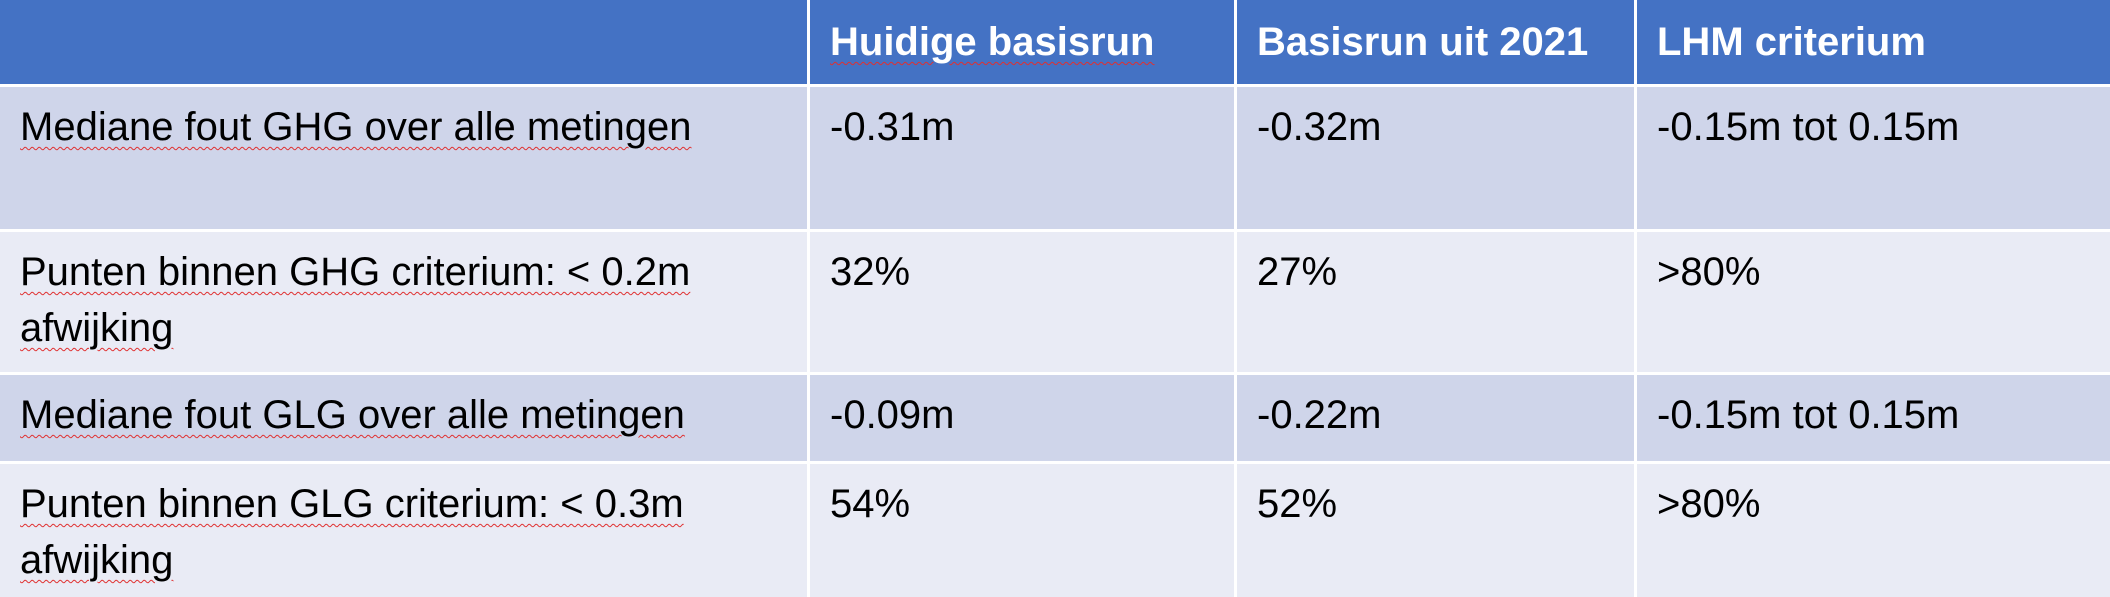 The height and width of the screenshot is (597, 2110). What do you see at coordinates (1297, 504) in the screenshot?
I see `cell-value: 52%` at bounding box center [1297, 504].